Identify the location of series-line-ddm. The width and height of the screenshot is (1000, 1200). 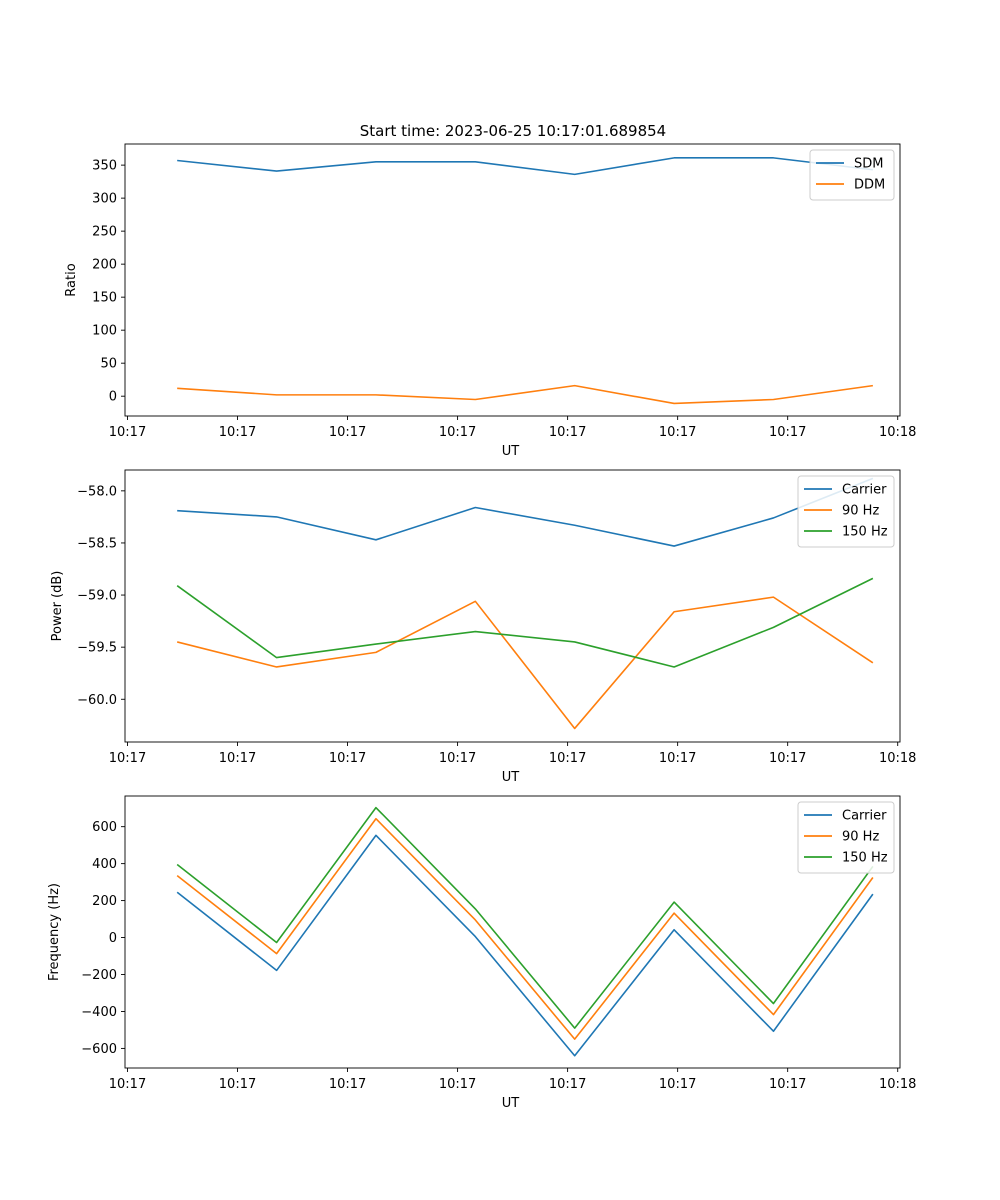
(525, 394).